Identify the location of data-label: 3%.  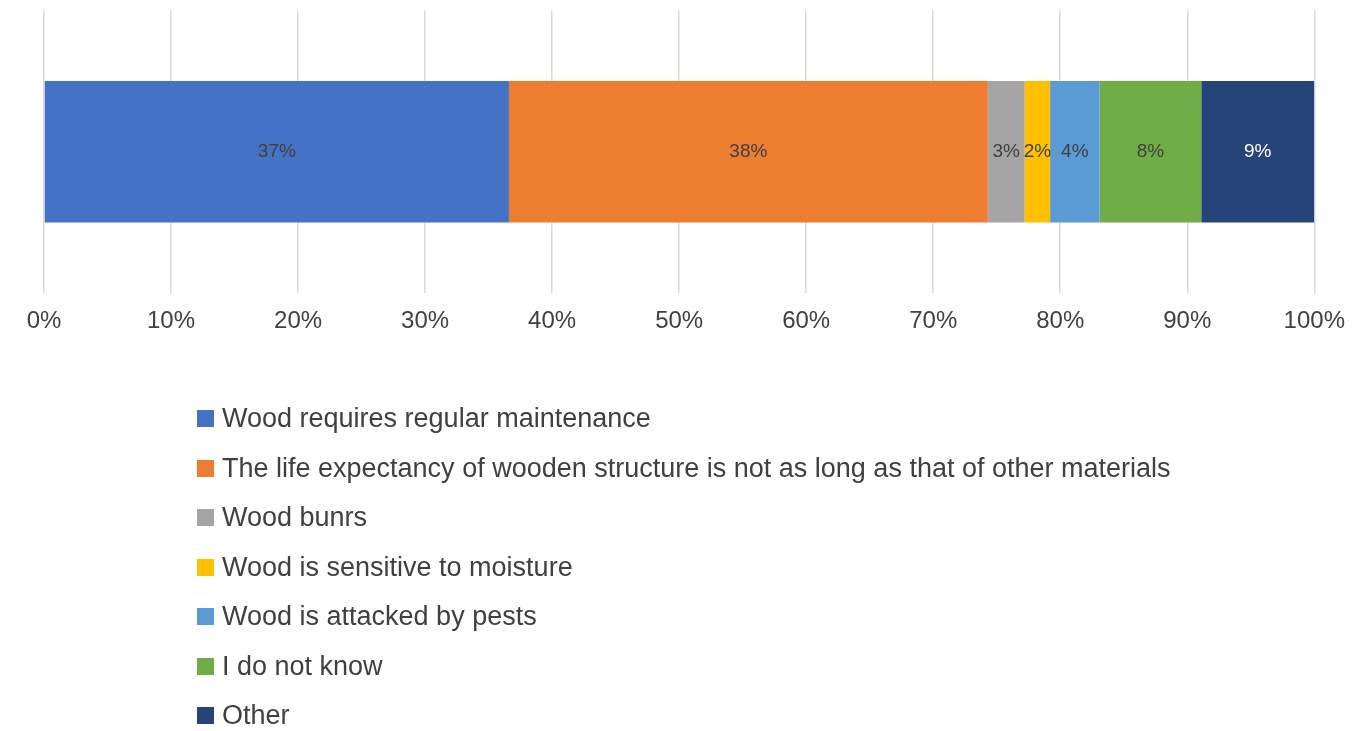
(1006, 150).